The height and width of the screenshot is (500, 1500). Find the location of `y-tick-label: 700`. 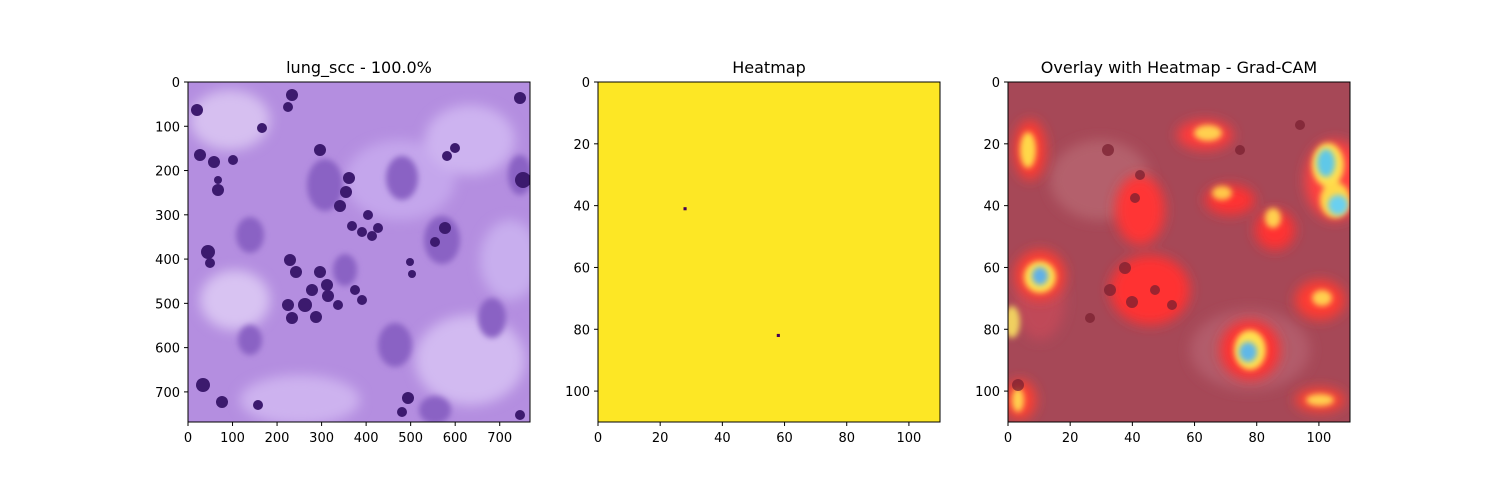

y-tick-label: 700 is located at coordinates (167, 393).